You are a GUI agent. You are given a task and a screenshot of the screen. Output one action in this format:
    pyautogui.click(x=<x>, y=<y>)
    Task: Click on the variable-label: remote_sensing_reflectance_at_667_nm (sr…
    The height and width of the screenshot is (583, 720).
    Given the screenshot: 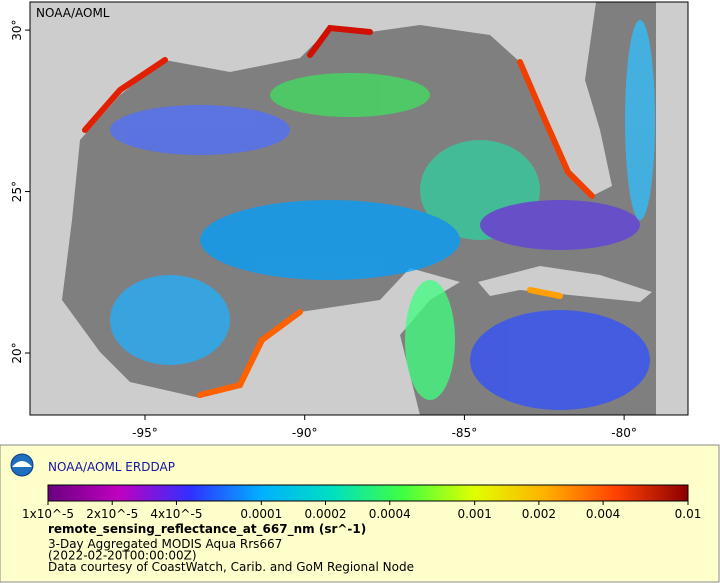 What is the action you would take?
    pyautogui.click(x=207, y=529)
    